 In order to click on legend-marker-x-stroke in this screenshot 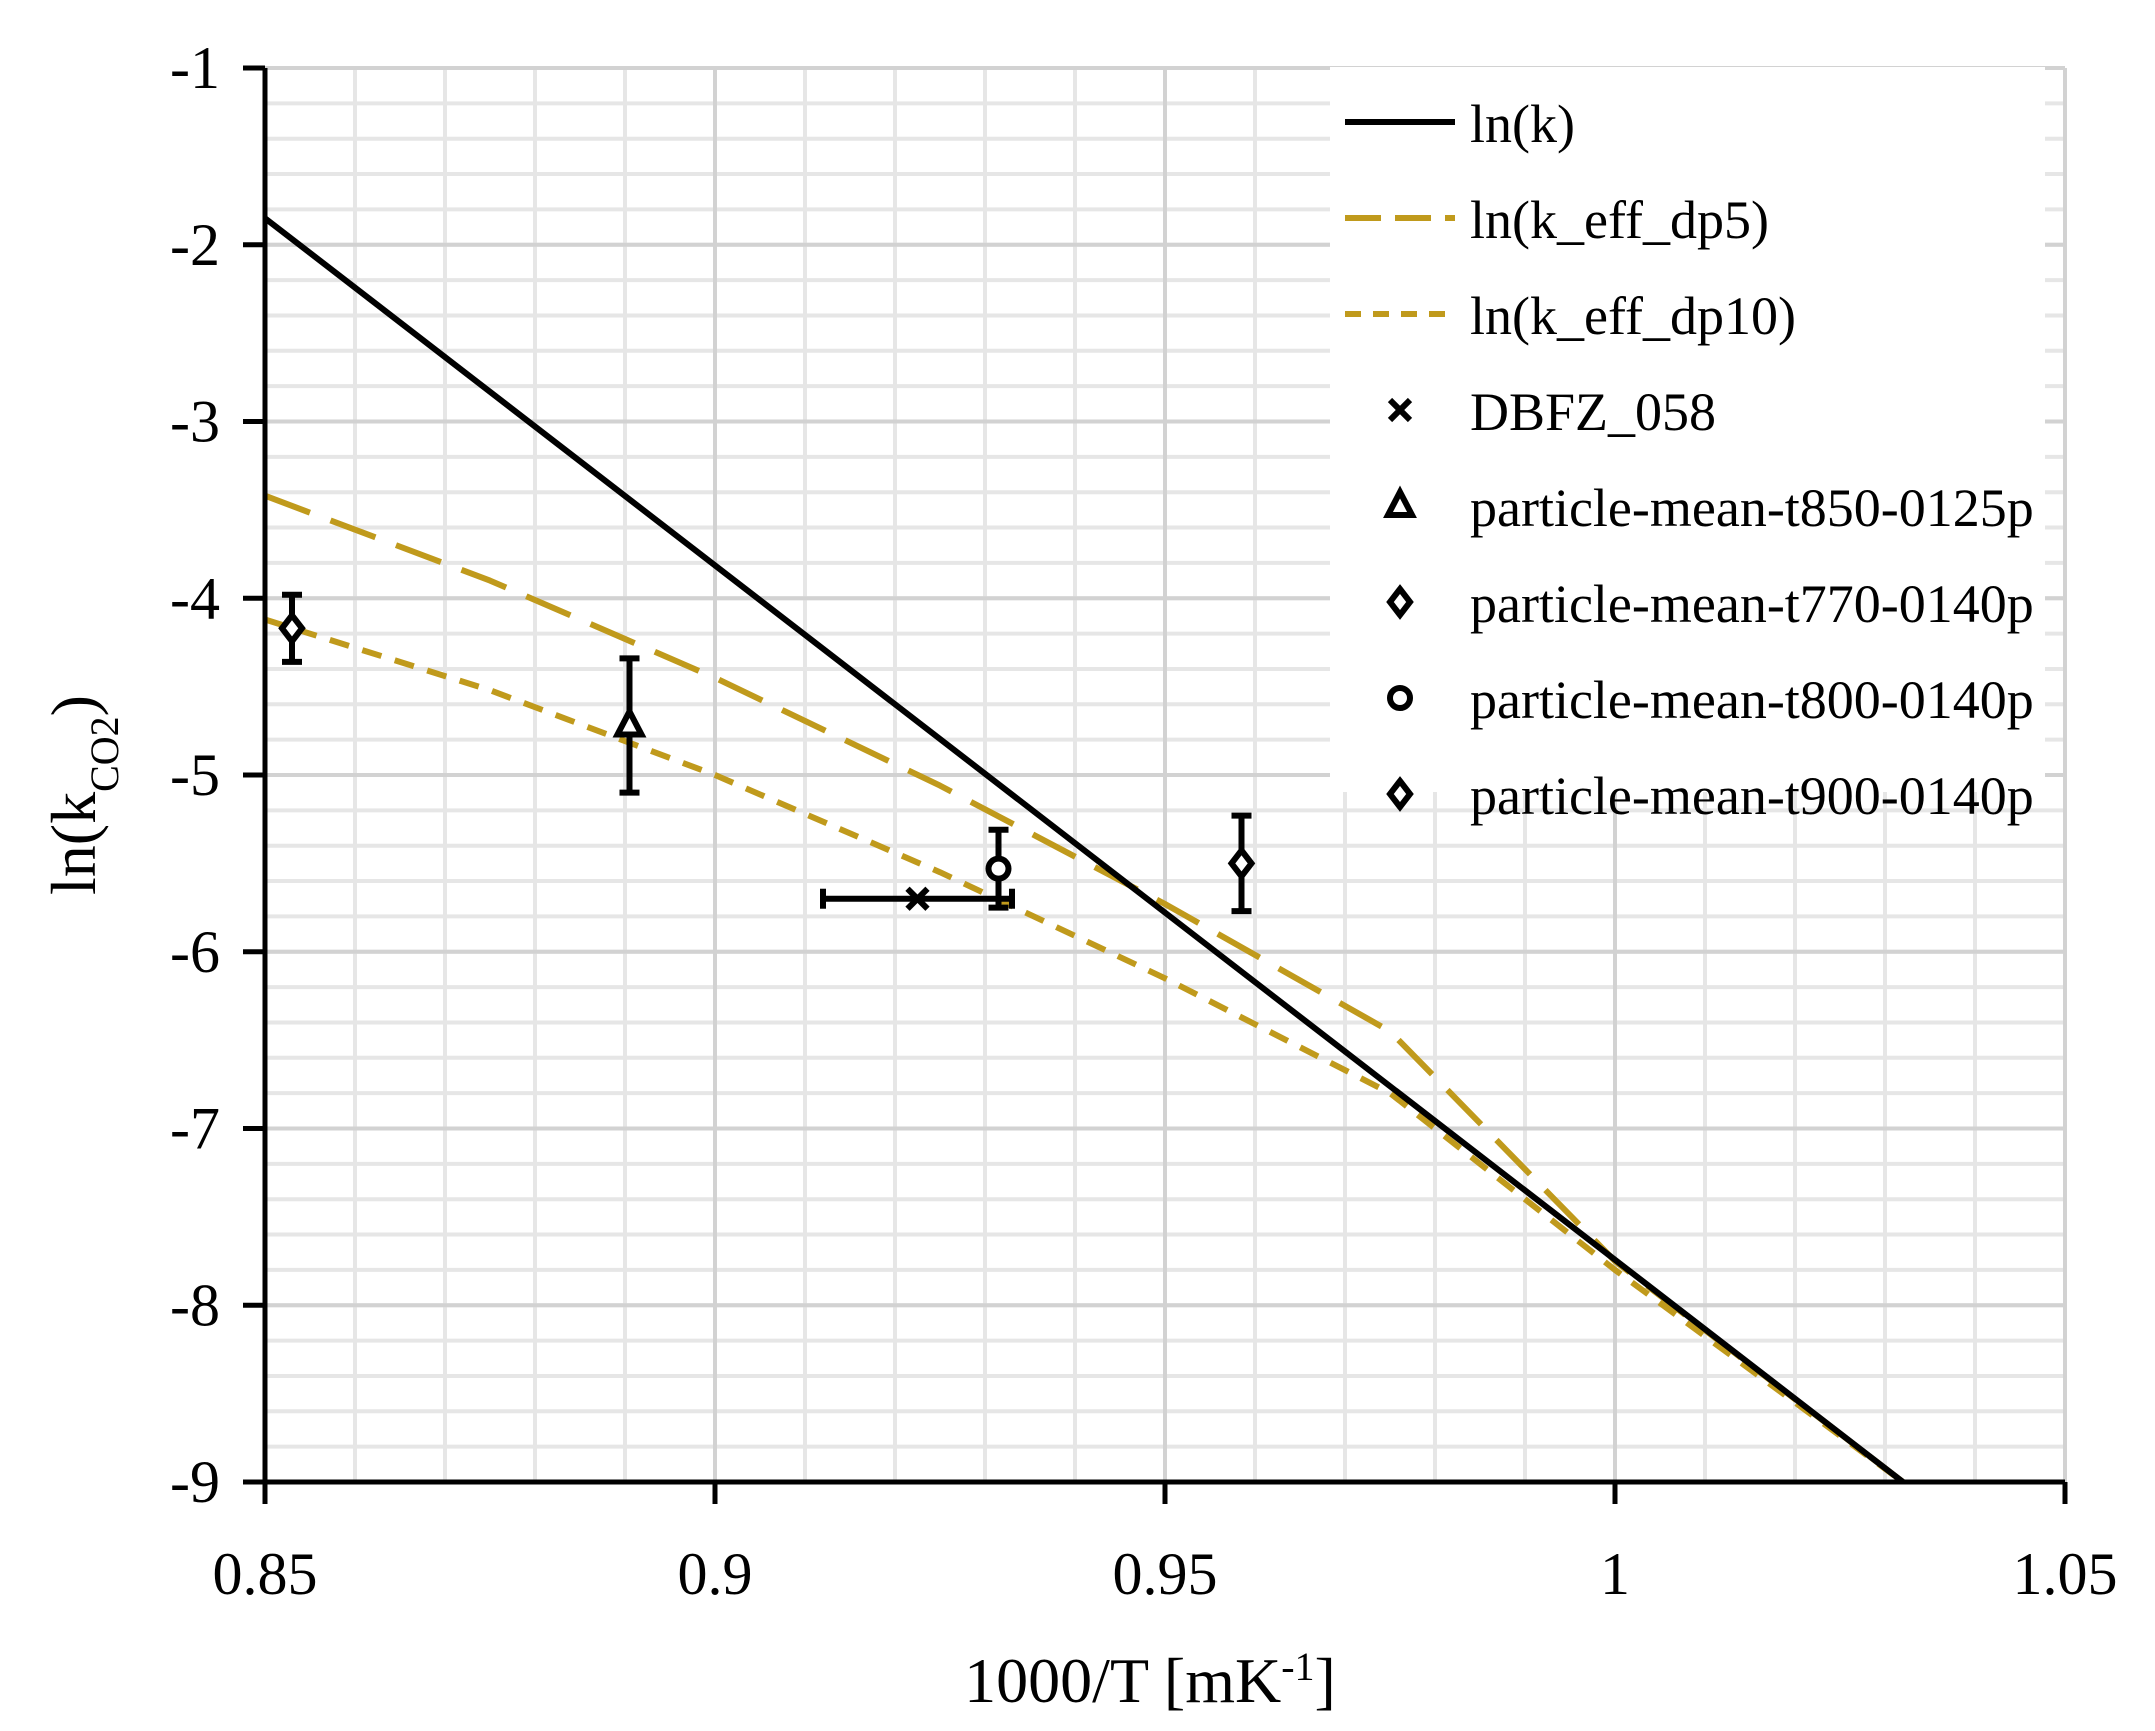, I will do `click(1400, 410)`.